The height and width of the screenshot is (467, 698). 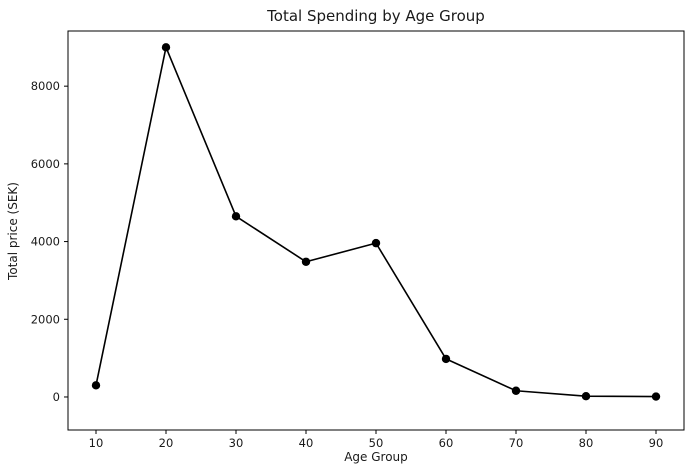 What do you see at coordinates (516, 443) in the screenshot?
I see `x-tick-label: 70` at bounding box center [516, 443].